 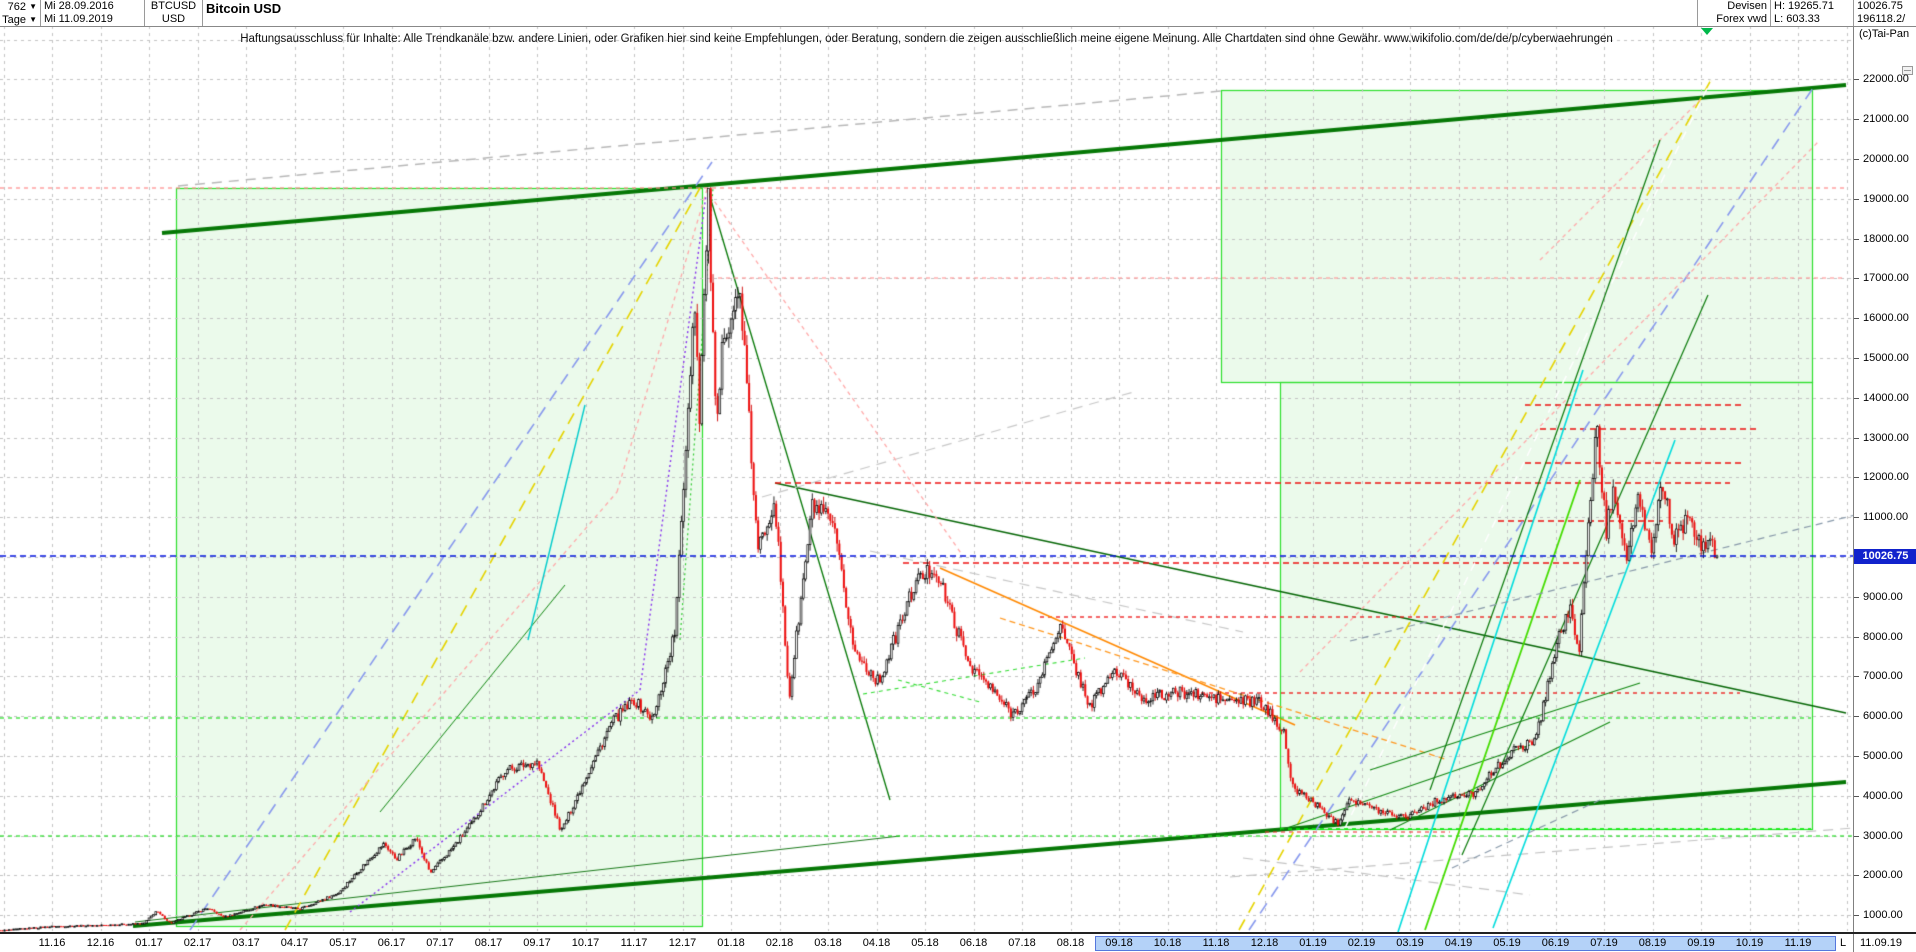 What do you see at coordinates (1604, 943) in the screenshot?
I see `x-axis-label: 07.19` at bounding box center [1604, 943].